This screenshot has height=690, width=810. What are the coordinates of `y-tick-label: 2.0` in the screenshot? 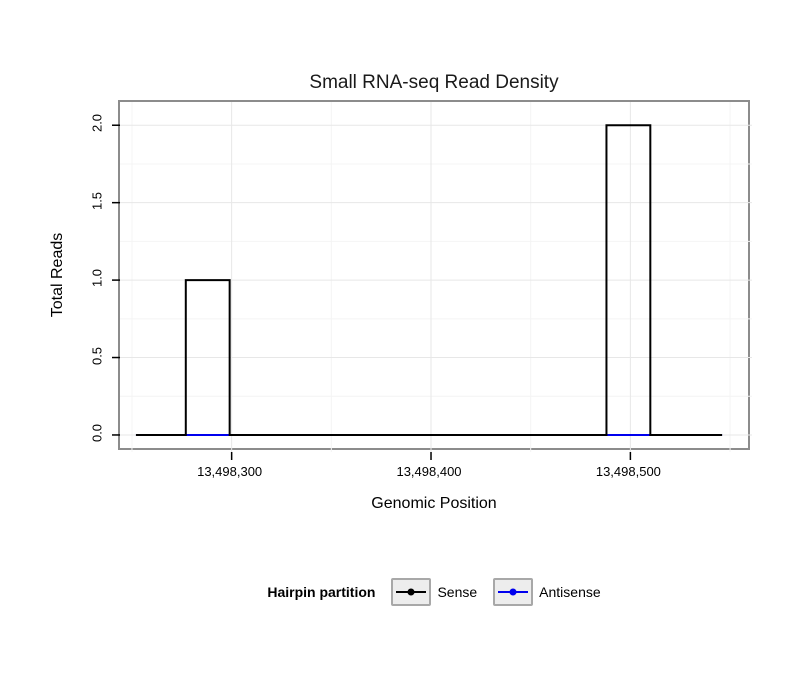 It's located at (97, 123).